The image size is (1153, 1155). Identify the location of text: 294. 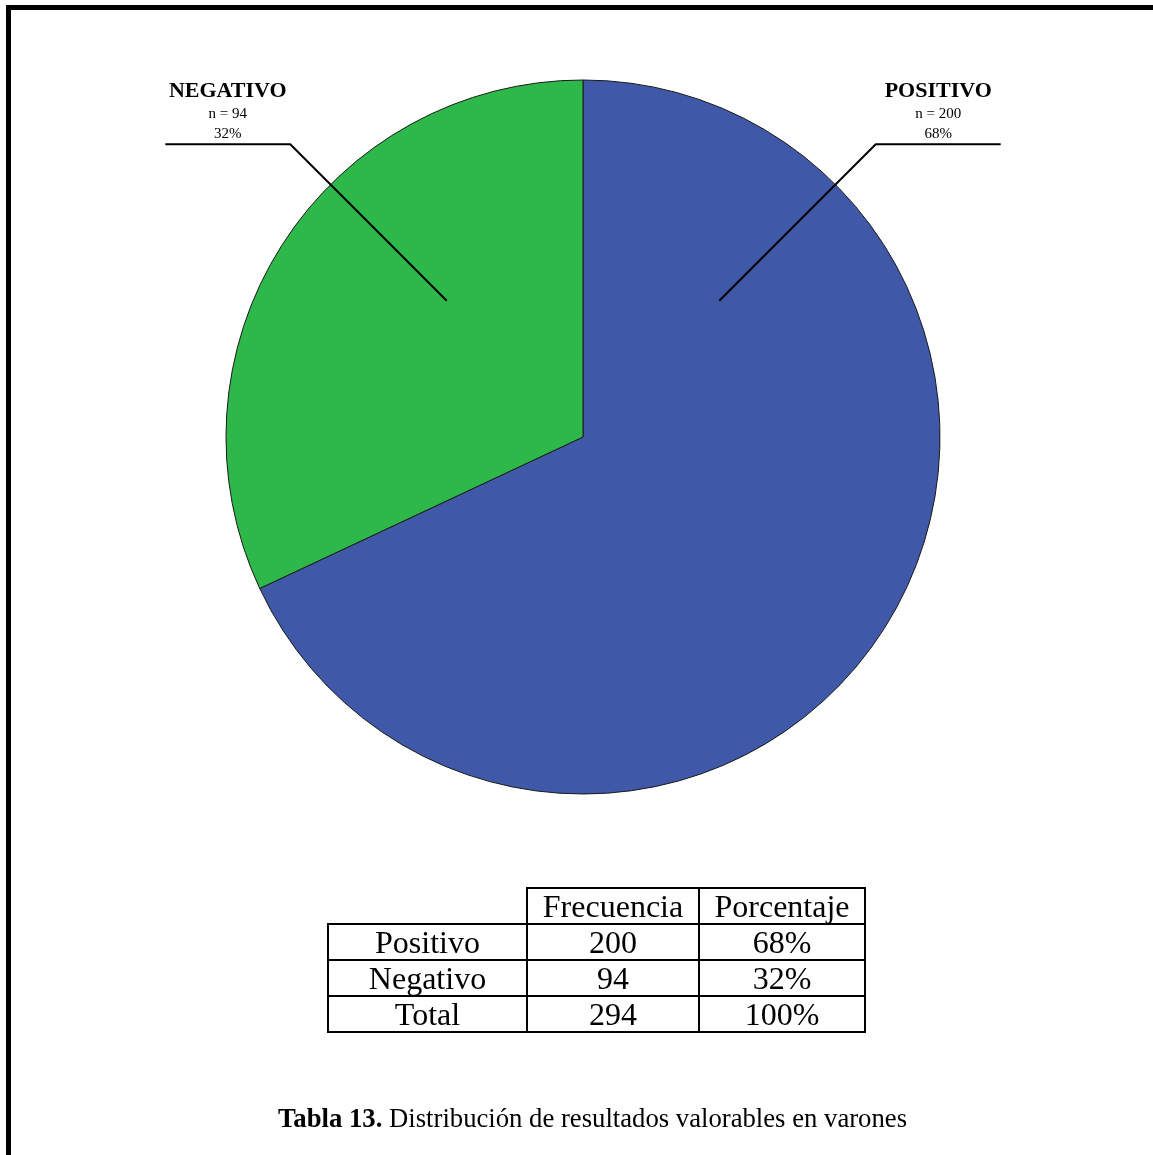
(613, 1014).